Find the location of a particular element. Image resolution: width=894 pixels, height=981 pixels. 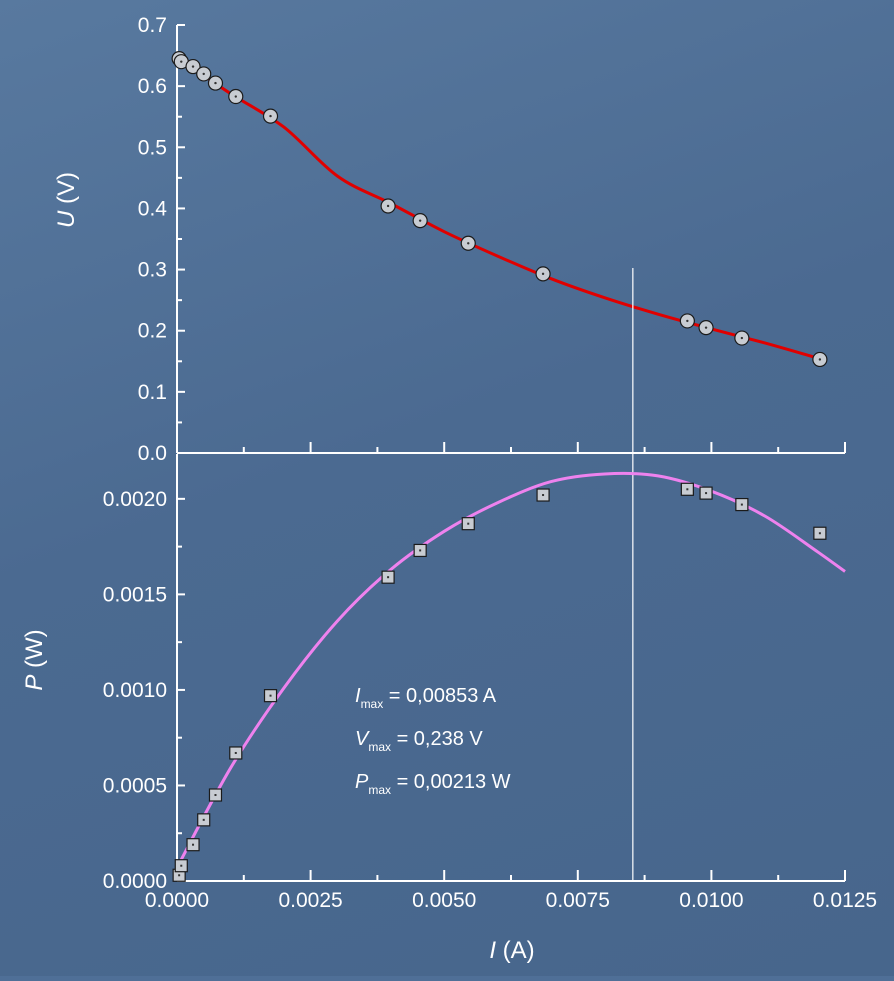

top-y-tick-label: 0.1 is located at coordinates (152, 392).